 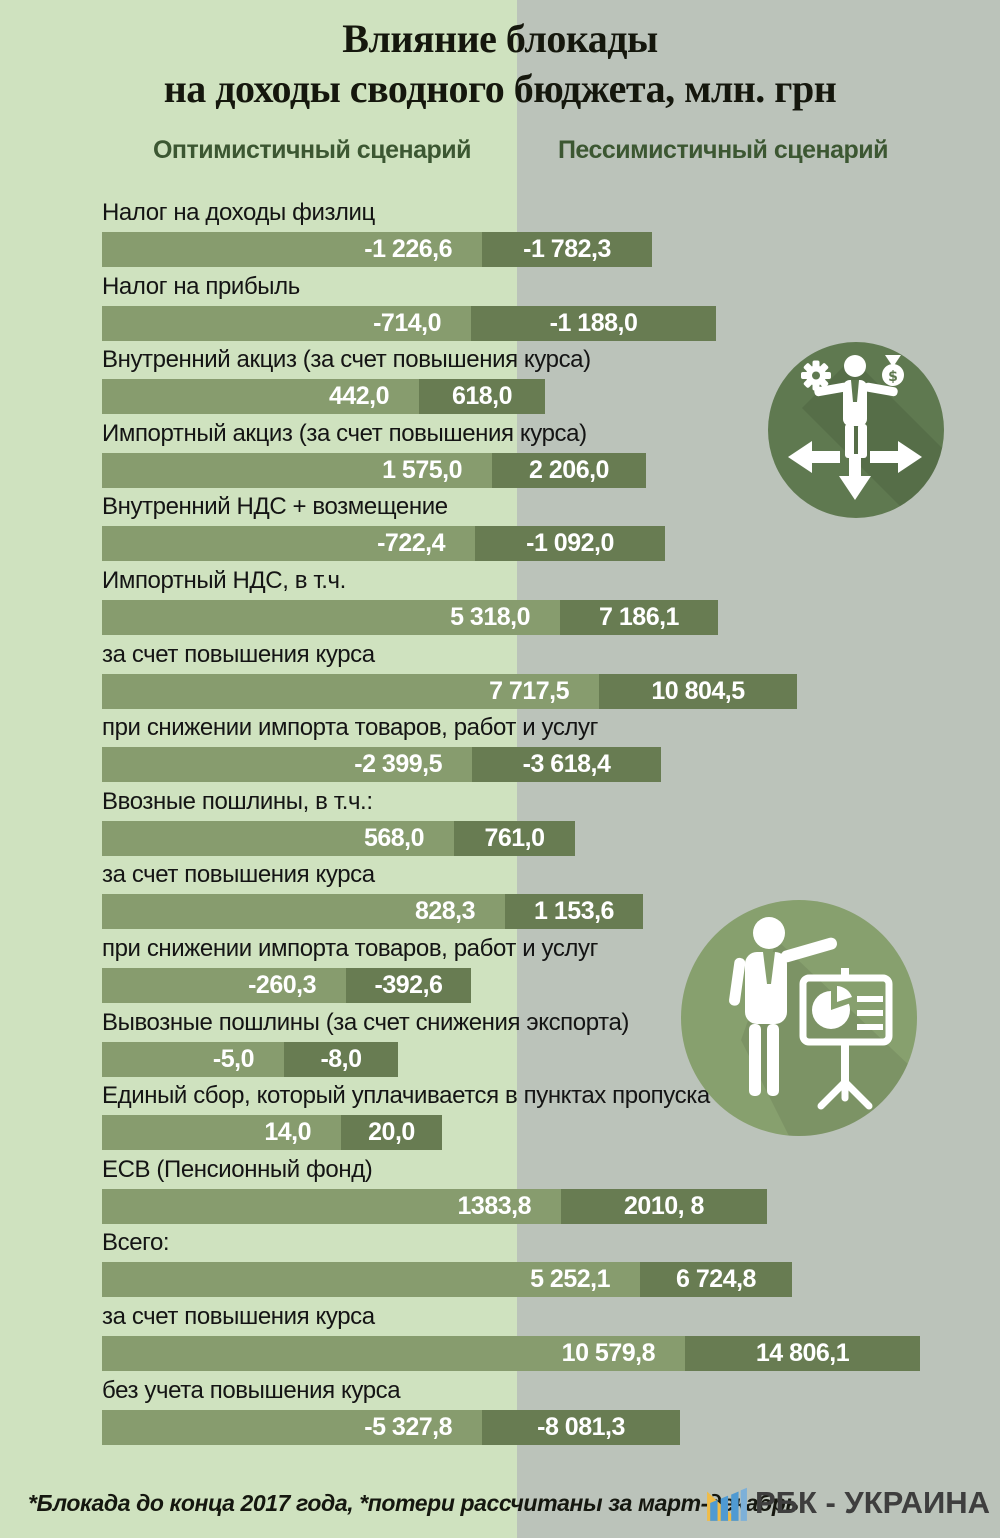 I want to click on optimistic-bar: -722,4, so click(x=288, y=544).